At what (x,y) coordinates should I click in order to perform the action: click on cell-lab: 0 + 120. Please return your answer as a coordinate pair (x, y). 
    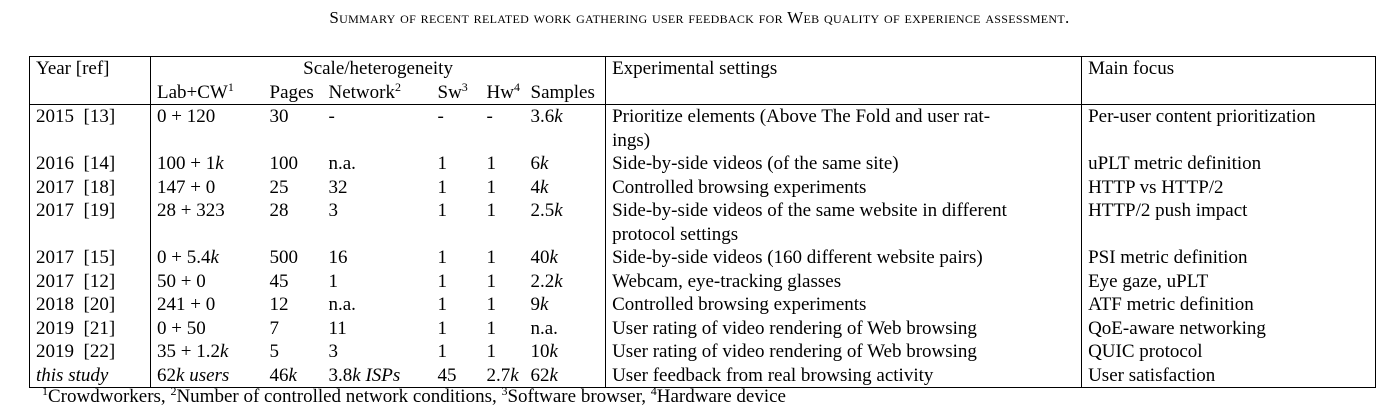
    Looking at the image, I should click on (186, 116).